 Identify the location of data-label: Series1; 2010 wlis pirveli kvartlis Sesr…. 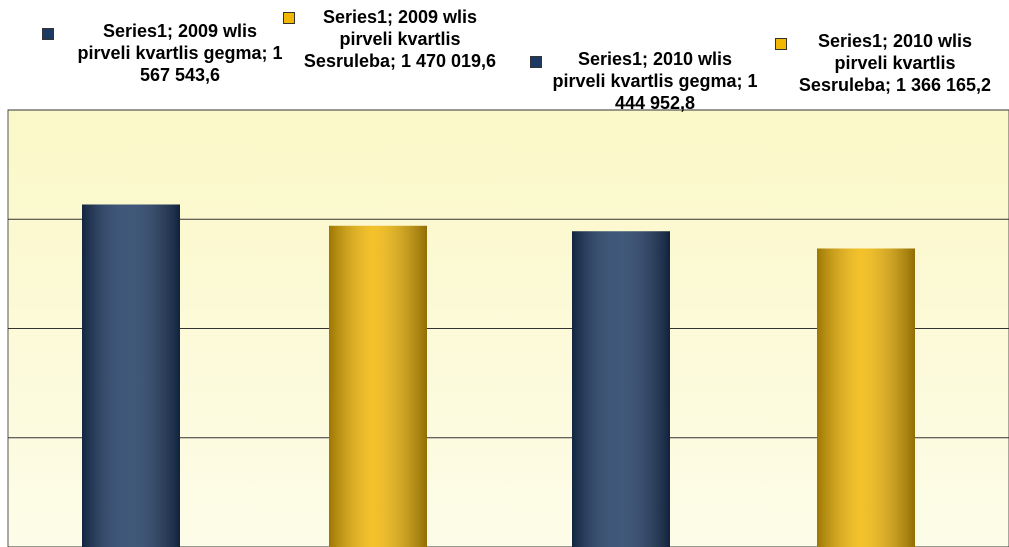
(895, 63).